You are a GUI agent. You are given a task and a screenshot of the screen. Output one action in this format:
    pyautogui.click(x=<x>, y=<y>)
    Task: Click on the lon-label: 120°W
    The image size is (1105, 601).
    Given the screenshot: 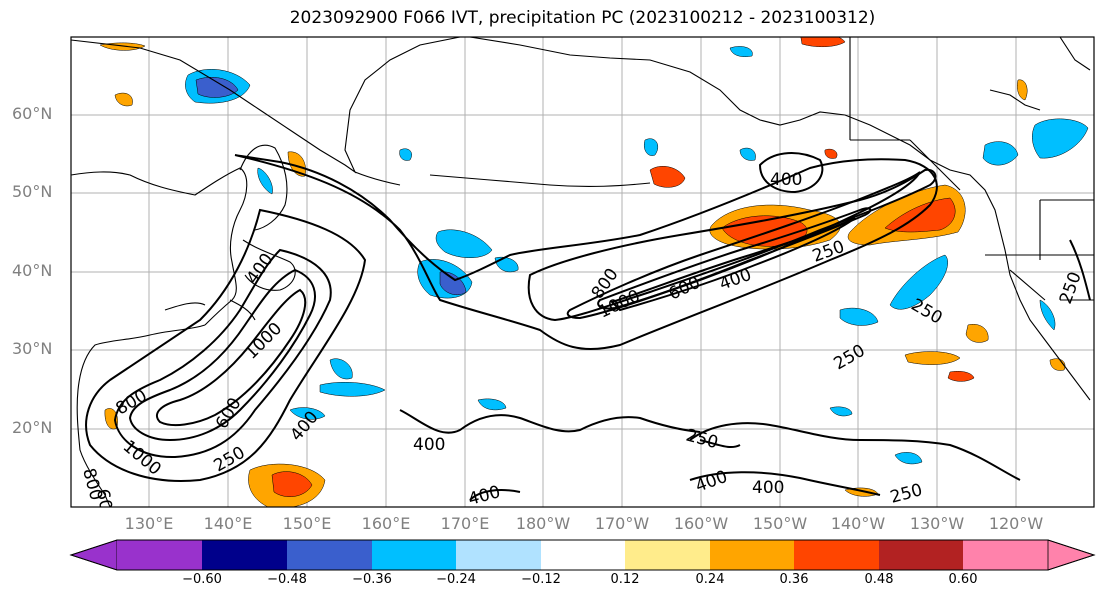 What is the action you would take?
    pyautogui.click(x=1016, y=523)
    